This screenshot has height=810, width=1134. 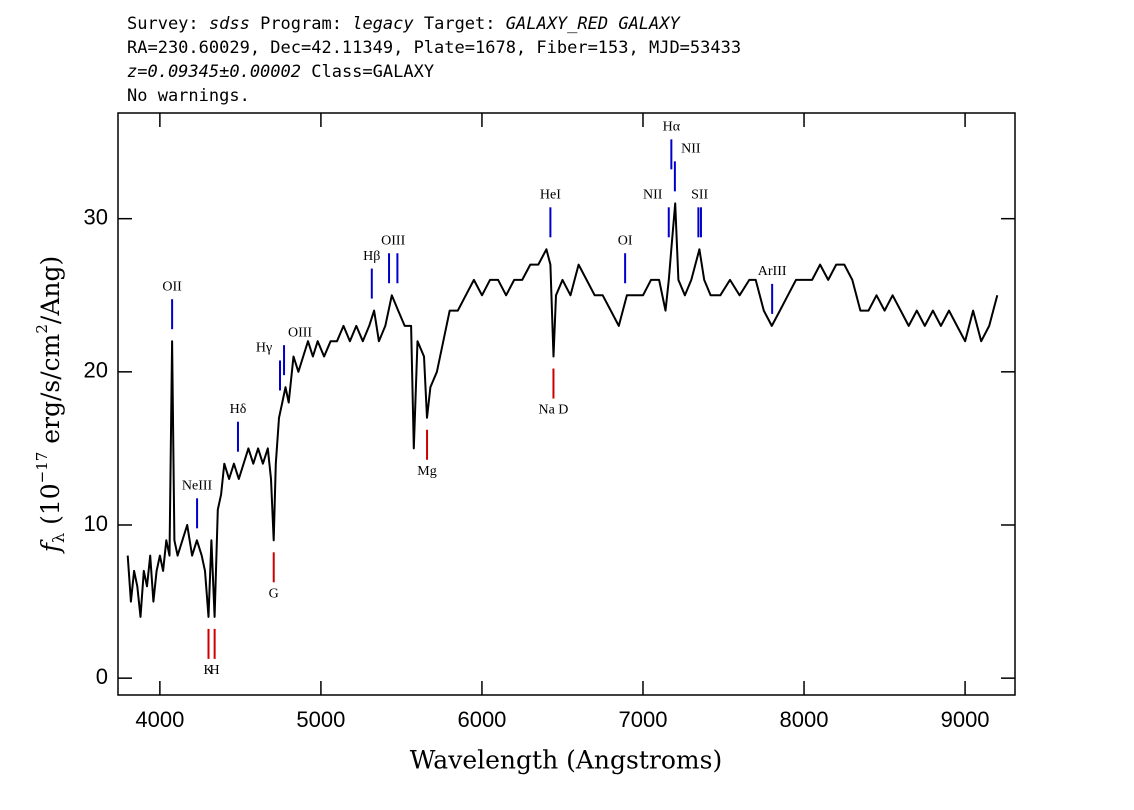 I want to click on line-label: Mg, so click(x=426, y=471).